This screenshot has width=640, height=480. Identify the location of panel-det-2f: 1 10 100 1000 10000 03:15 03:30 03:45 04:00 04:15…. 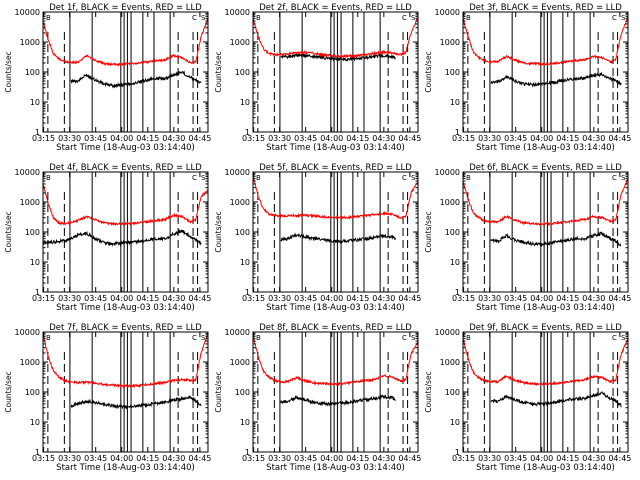
(317, 78).